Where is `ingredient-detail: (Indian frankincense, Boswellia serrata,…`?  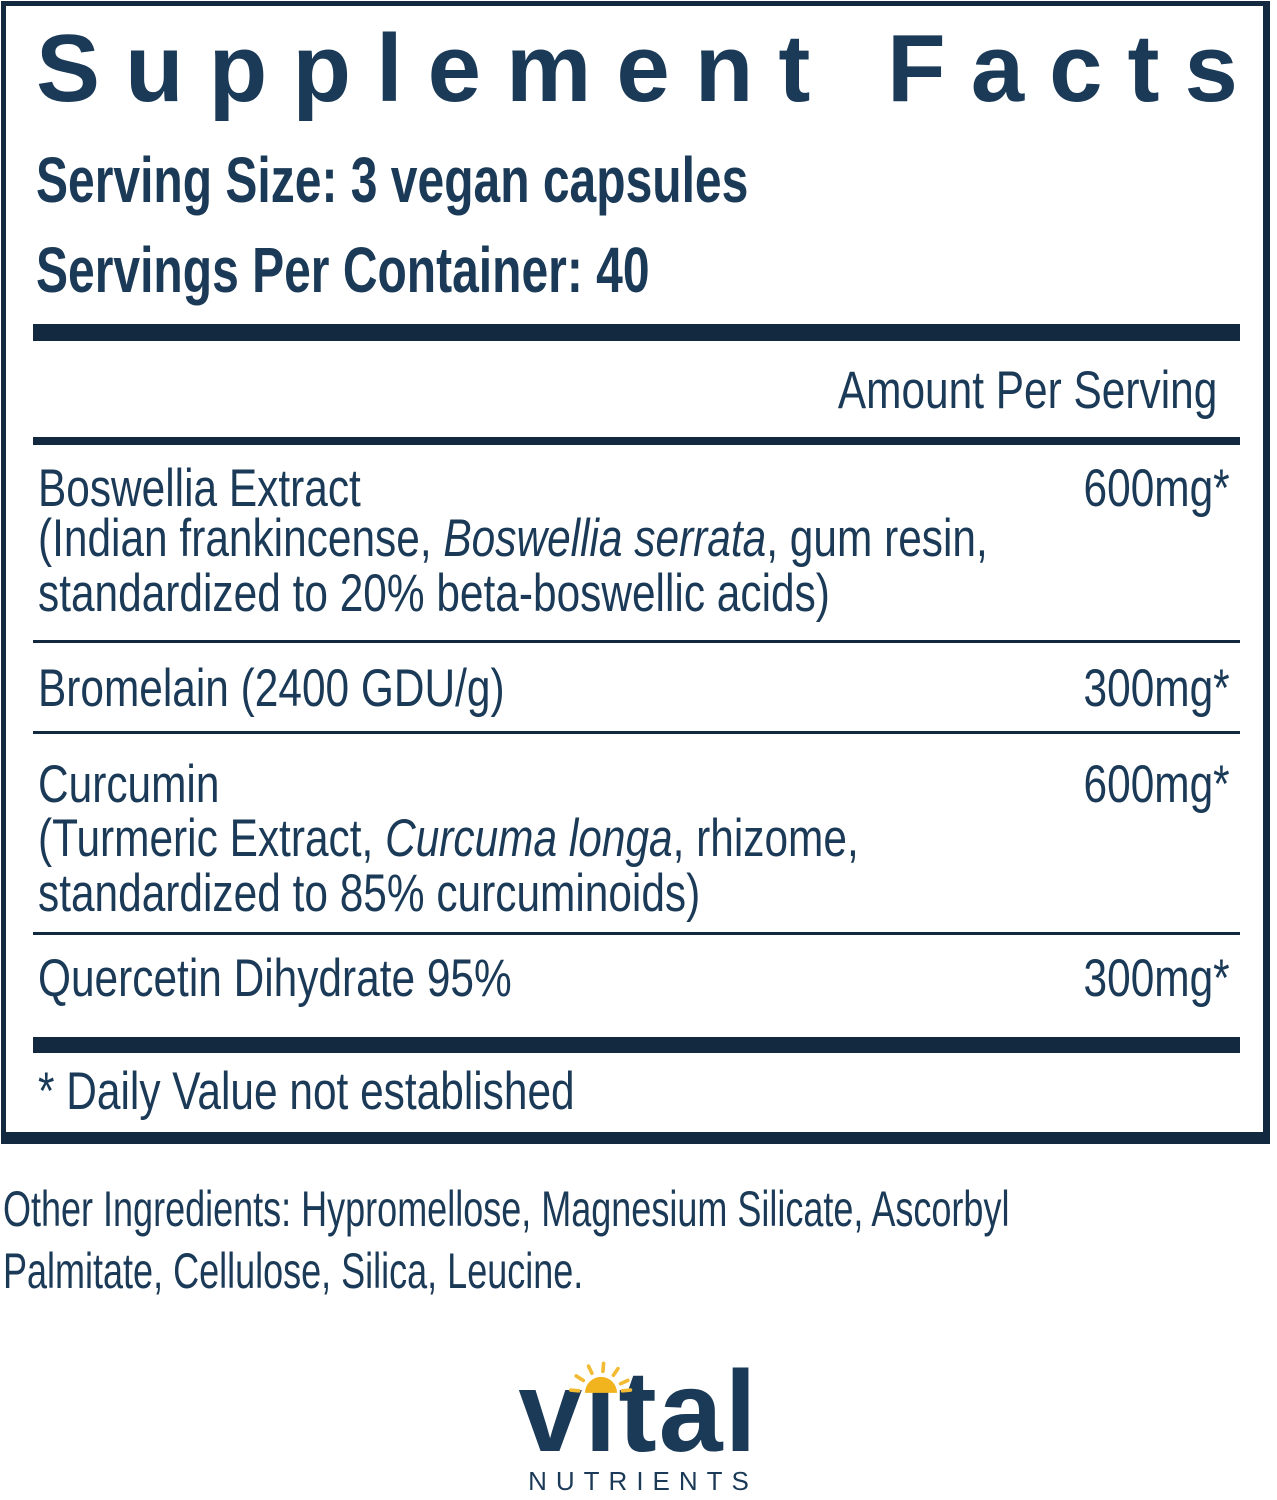
ingredient-detail: (Indian frankincense, Boswellia serrata,… is located at coordinates (513, 566).